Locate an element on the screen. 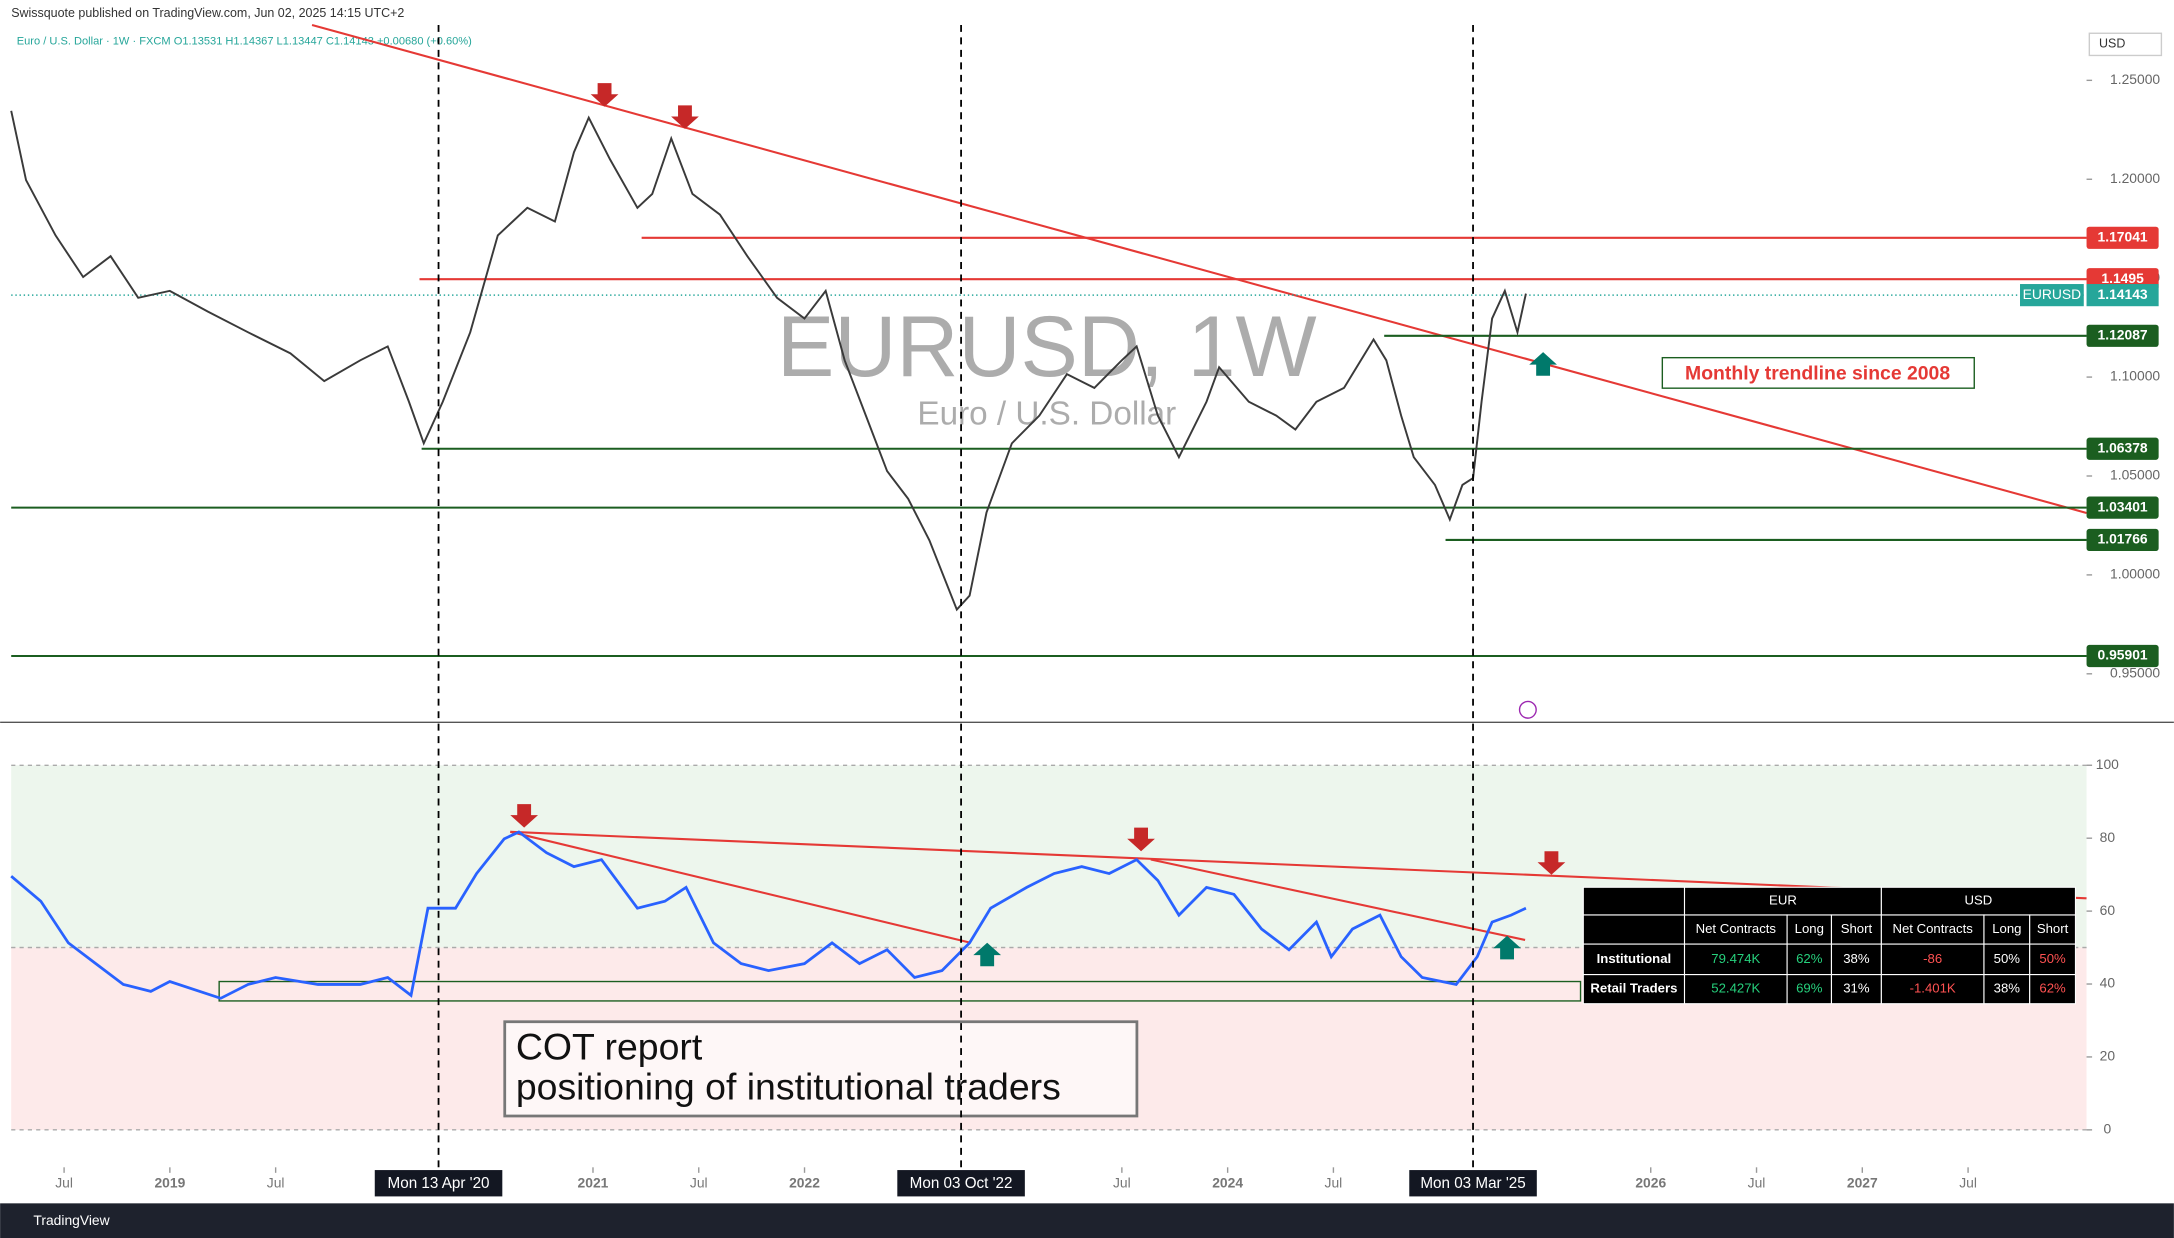 This screenshot has height=1238, width=2174. annotation-box is located at coordinates (1818, 372).